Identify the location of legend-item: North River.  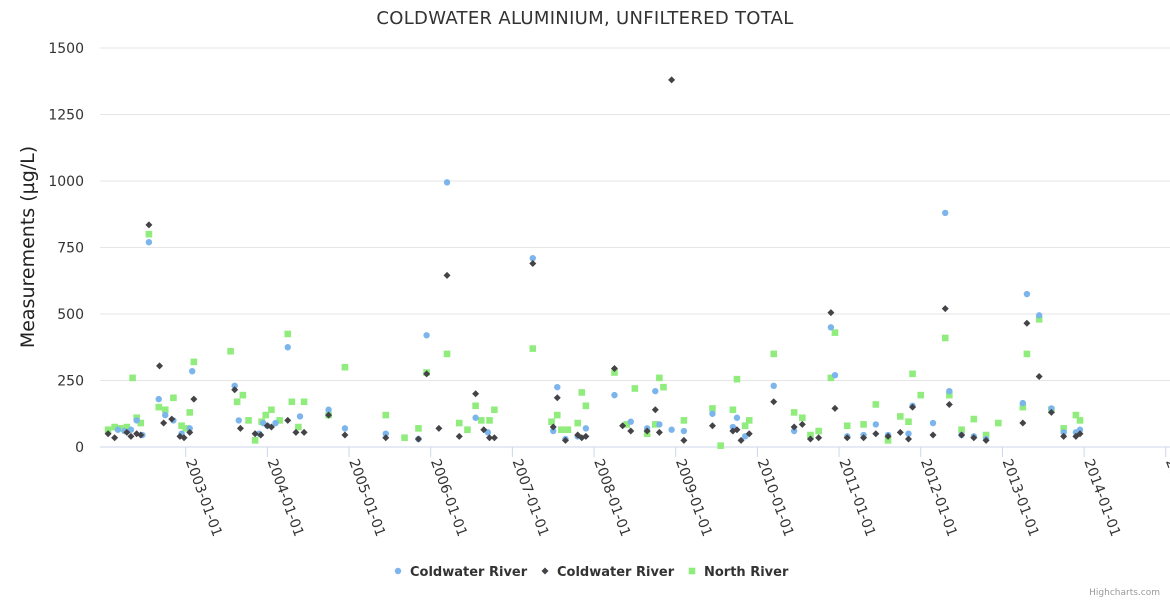
(738, 572).